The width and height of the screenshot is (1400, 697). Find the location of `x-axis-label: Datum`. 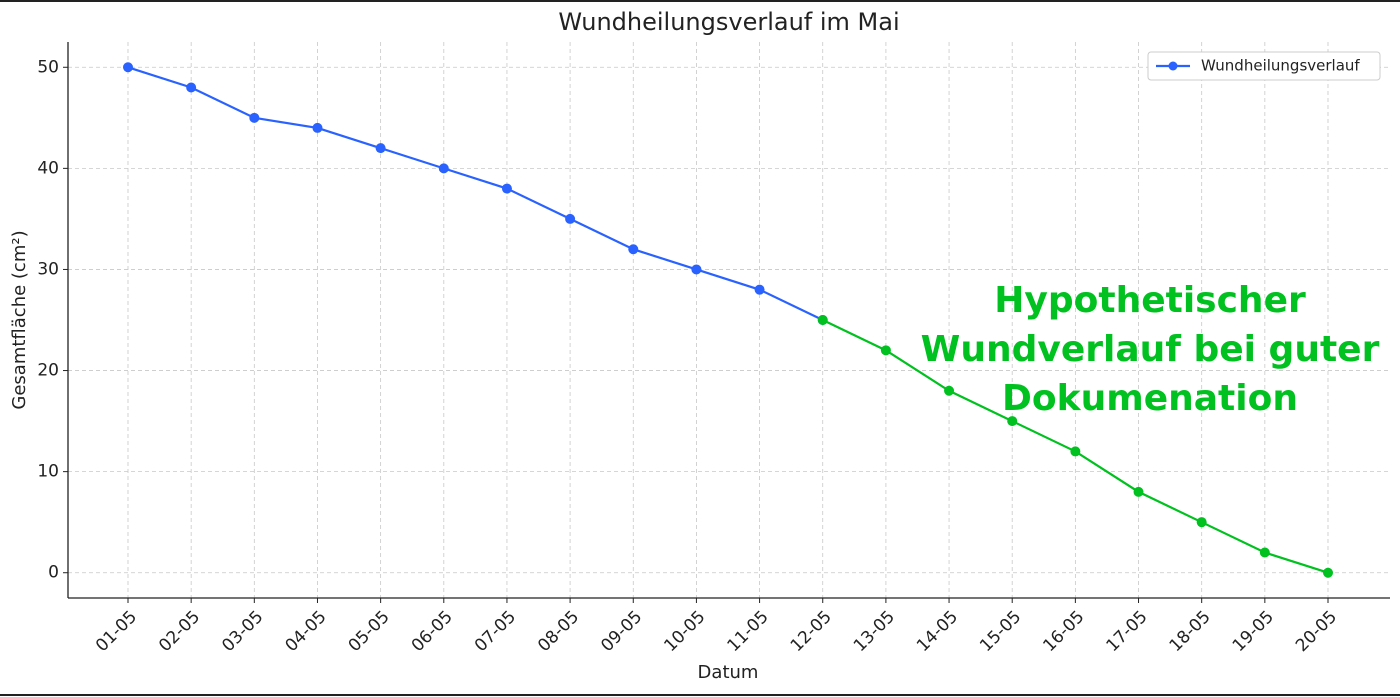

x-axis-label: Datum is located at coordinates (728, 672).